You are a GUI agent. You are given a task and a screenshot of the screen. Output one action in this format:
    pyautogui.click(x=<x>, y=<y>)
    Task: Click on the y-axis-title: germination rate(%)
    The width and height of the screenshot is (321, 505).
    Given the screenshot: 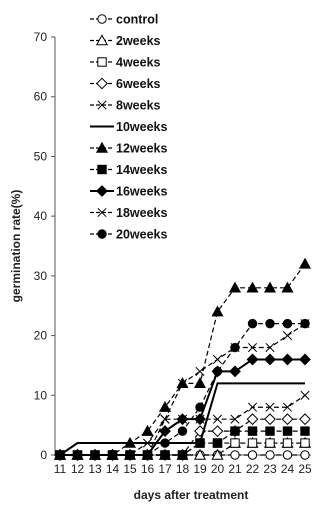 What is the action you would take?
    pyautogui.click(x=16, y=246)
    